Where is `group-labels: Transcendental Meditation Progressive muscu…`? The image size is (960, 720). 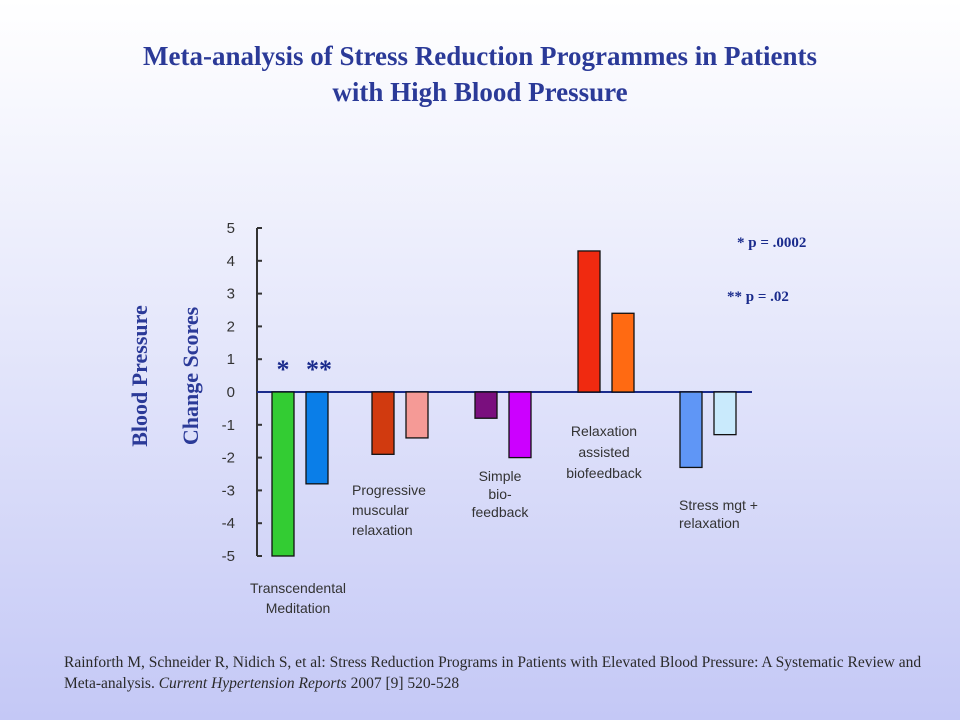
group-labels: Transcendental Meditation Progressive muscu… is located at coordinates (504, 519).